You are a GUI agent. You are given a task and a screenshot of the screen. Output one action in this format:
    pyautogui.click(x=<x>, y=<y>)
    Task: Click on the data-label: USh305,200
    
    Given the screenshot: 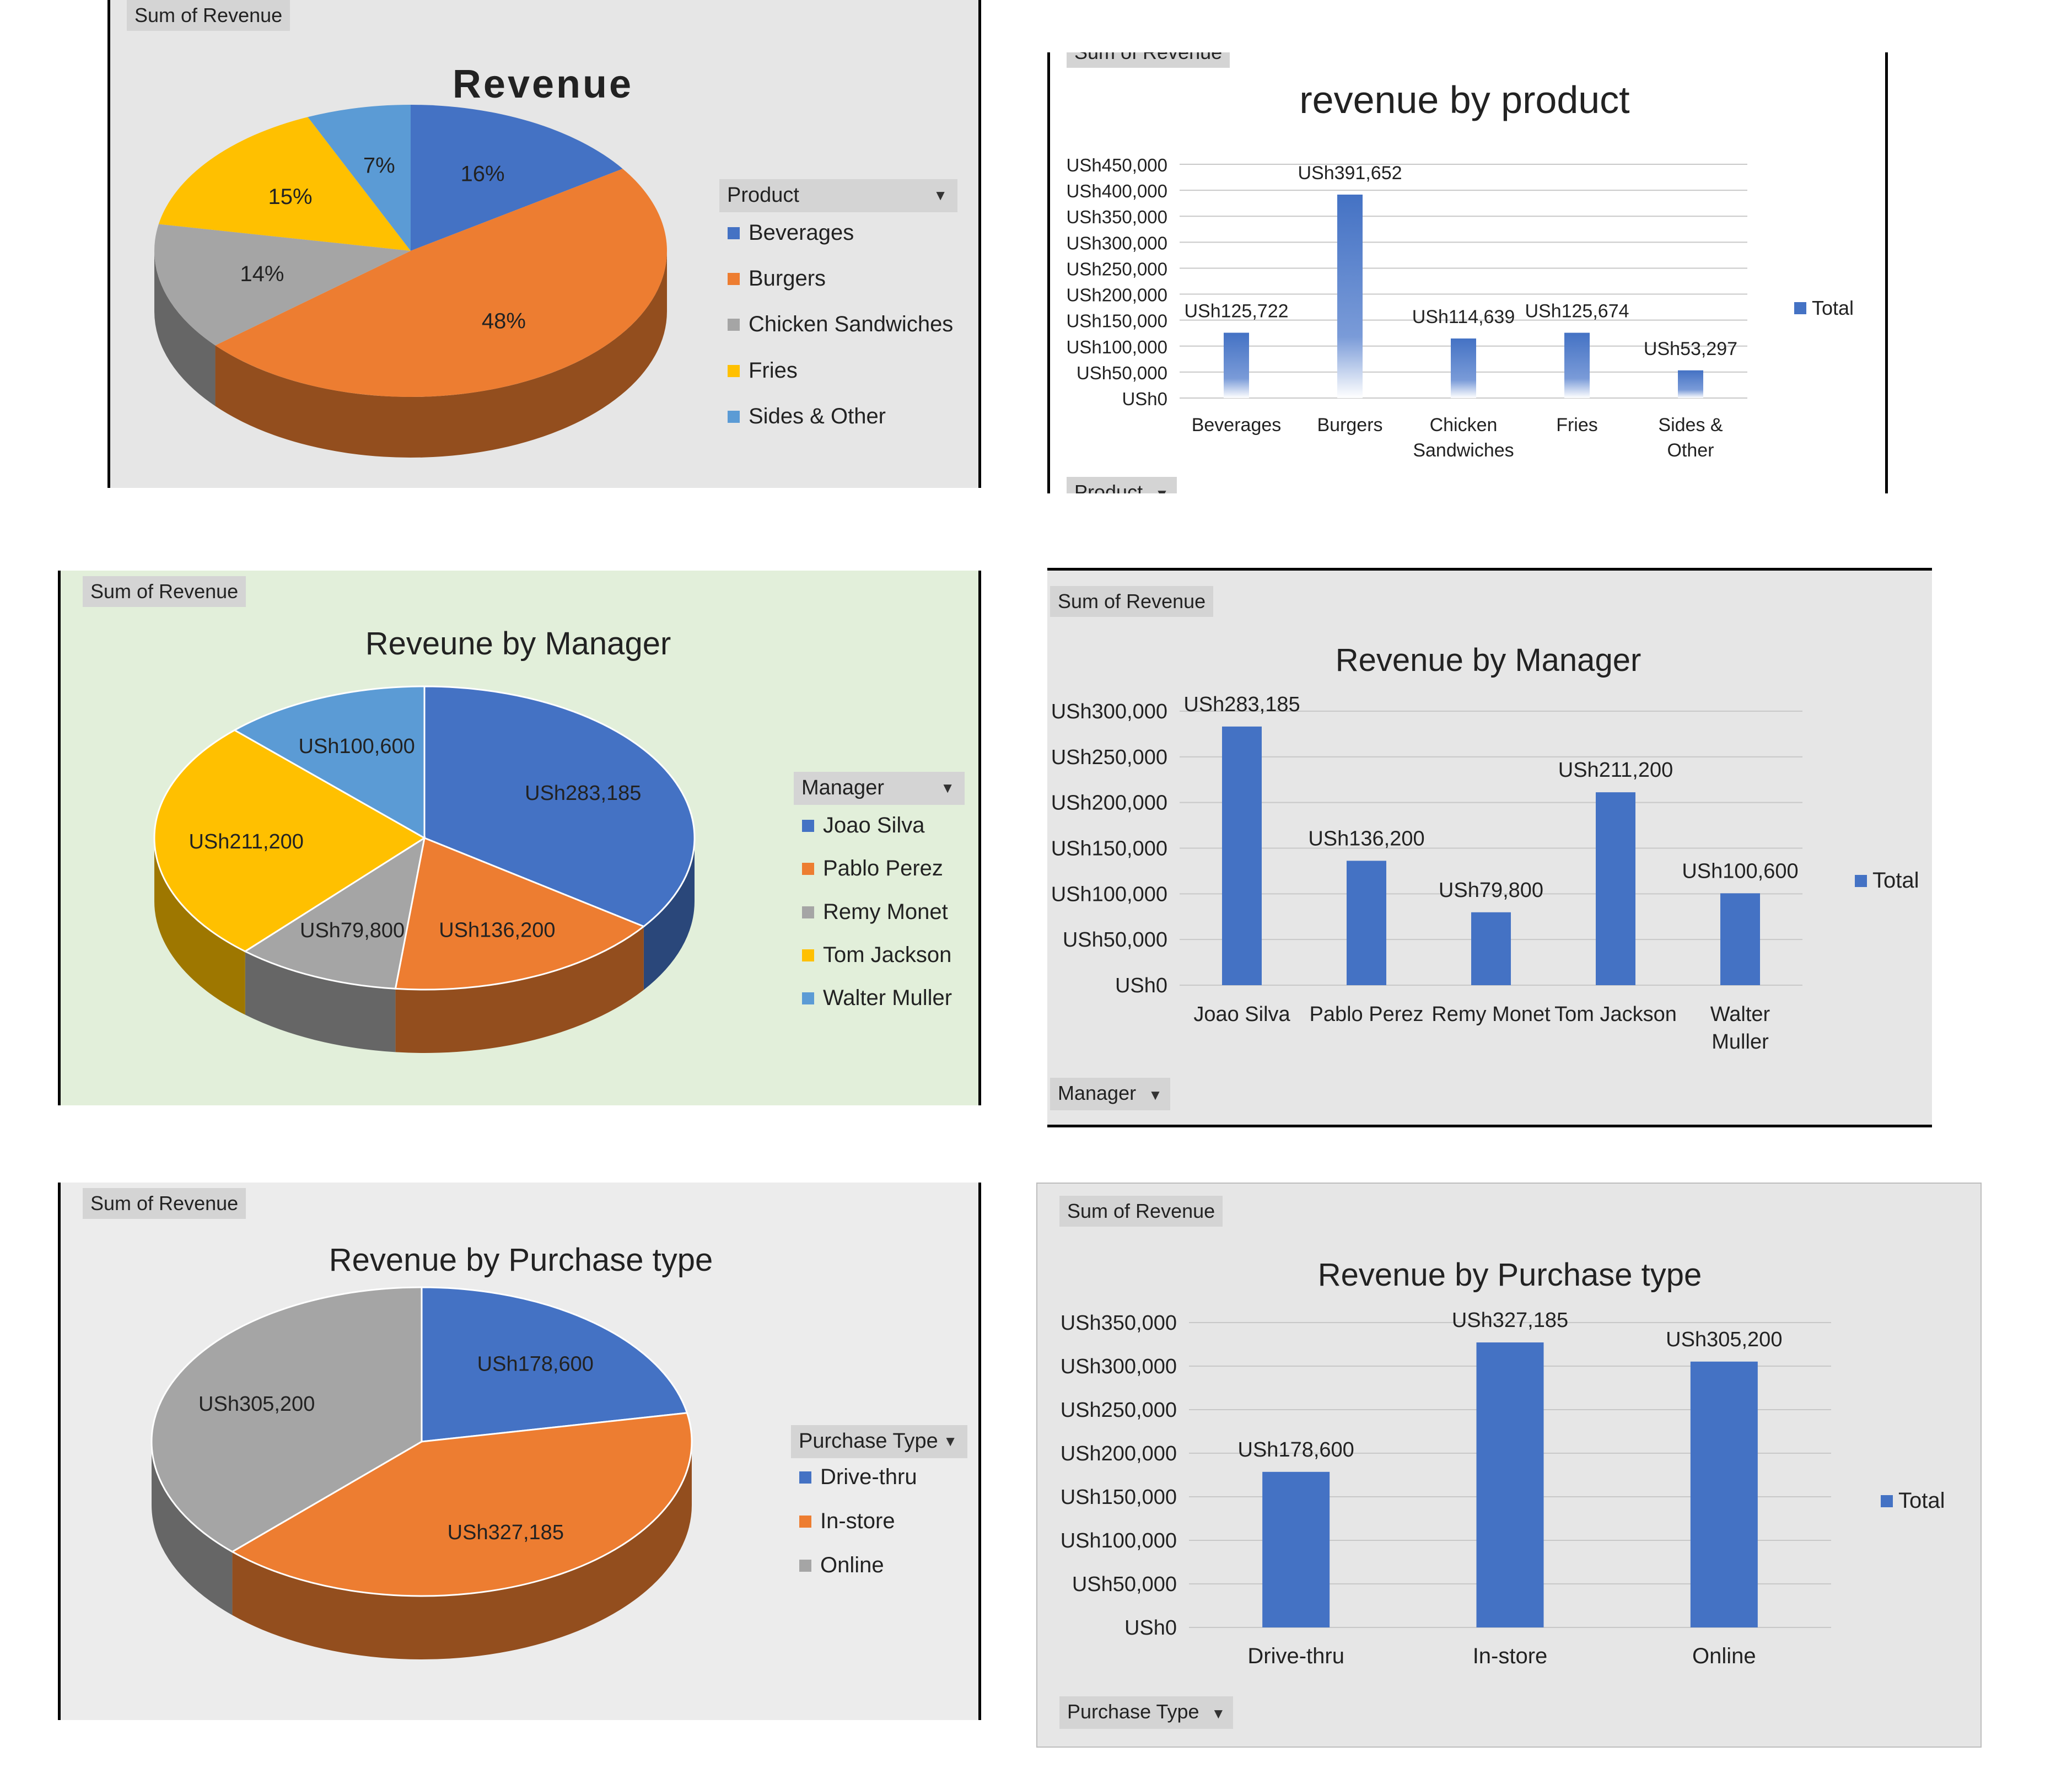 What is the action you would take?
    pyautogui.click(x=1724, y=1339)
    